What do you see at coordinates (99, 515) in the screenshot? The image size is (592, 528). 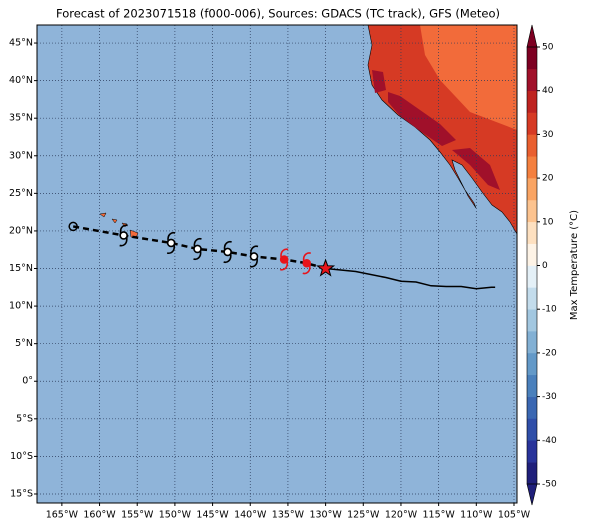 I see `x-tick-label: 160°W` at bounding box center [99, 515].